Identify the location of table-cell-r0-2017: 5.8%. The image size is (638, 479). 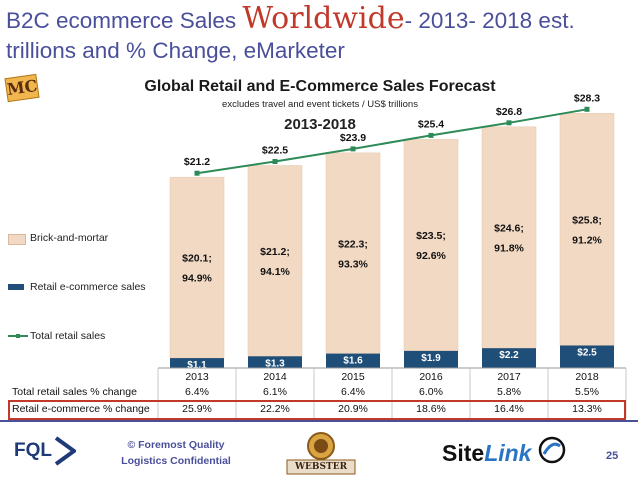
(509, 392).